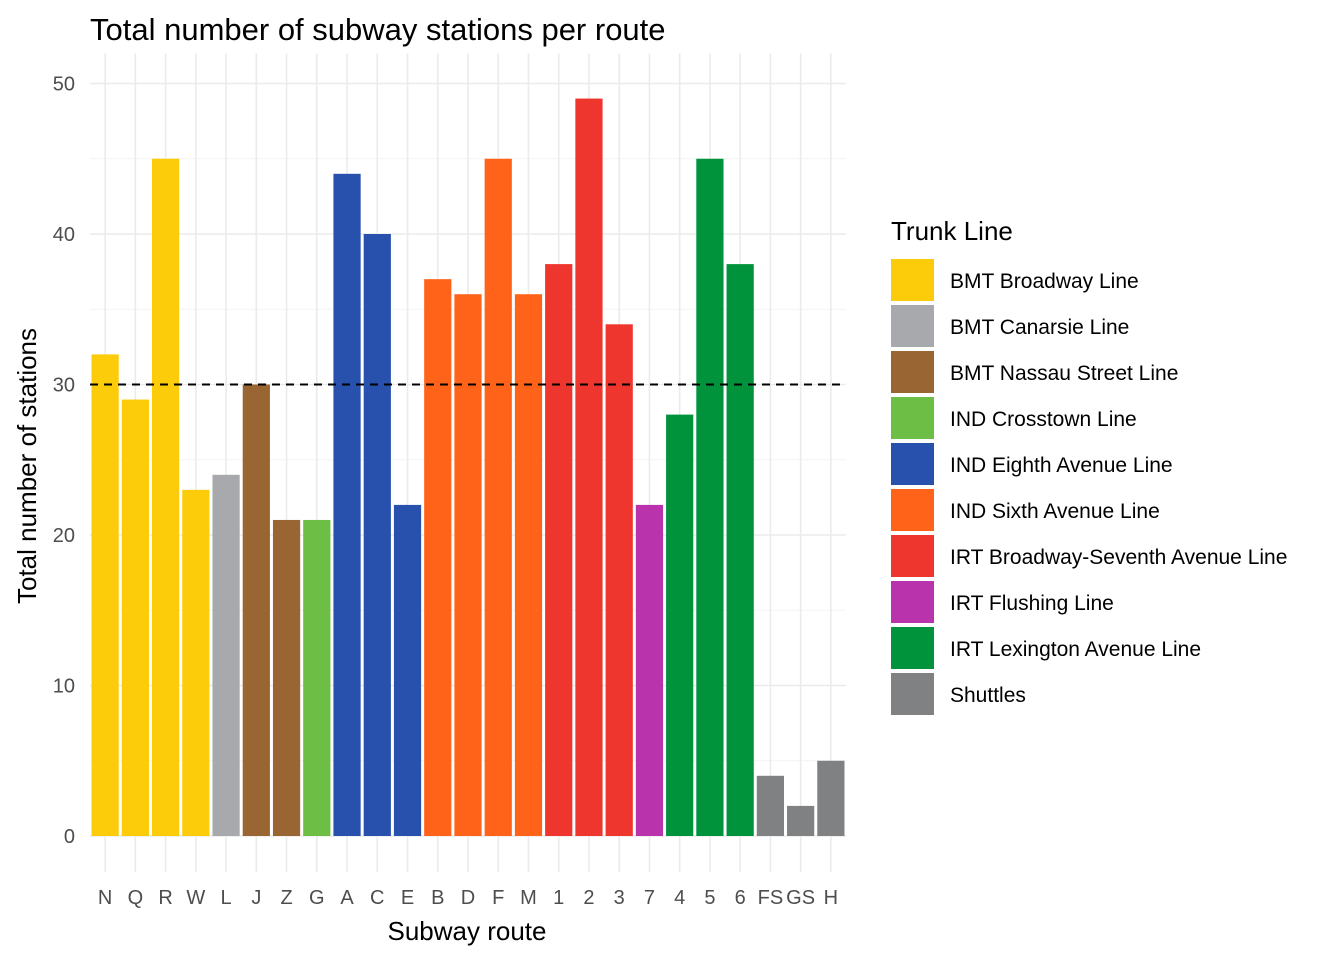 This screenshot has width=1344, height=965. Describe the element at coordinates (1044, 281) in the screenshot. I see `legend-label: BMT Broadway Line` at that location.